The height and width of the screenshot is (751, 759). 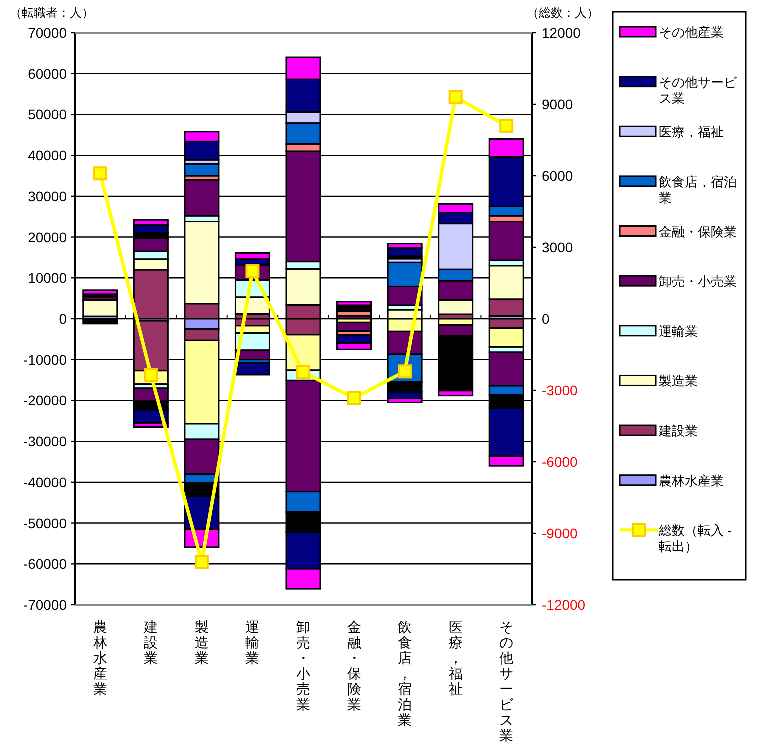 What do you see at coordinates (45, 482) in the screenshot?
I see `y-tick-label: -40000` at bounding box center [45, 482].